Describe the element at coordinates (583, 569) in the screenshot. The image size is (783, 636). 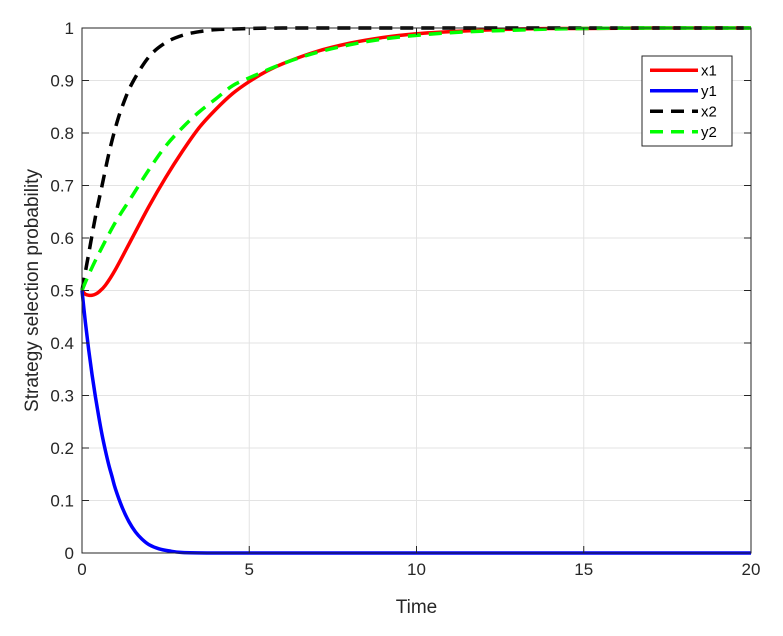
I see `x-tick-label: 15` at that location.